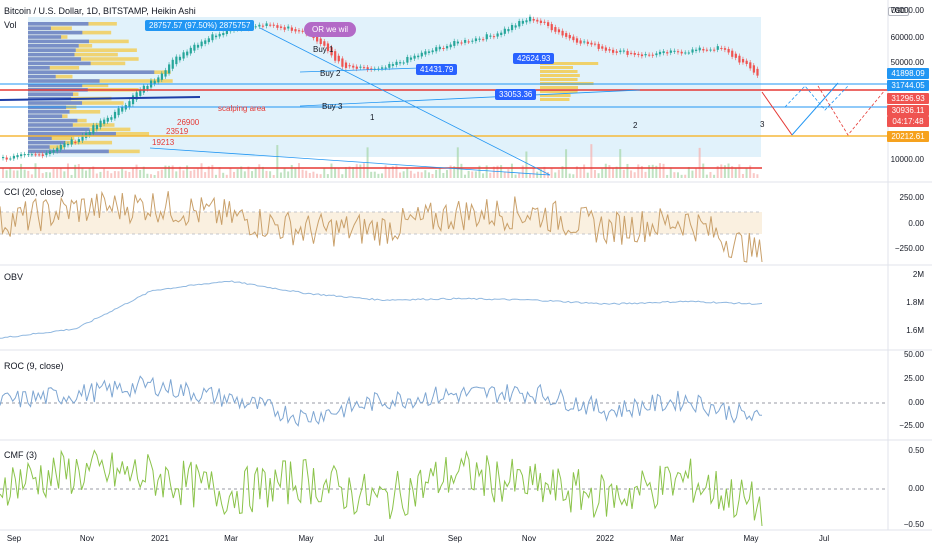  What do you see at coordinates (534, 58) in the screenshot?
I see `annotation-price-box: 42624.93` at bounding box center [534, 58].